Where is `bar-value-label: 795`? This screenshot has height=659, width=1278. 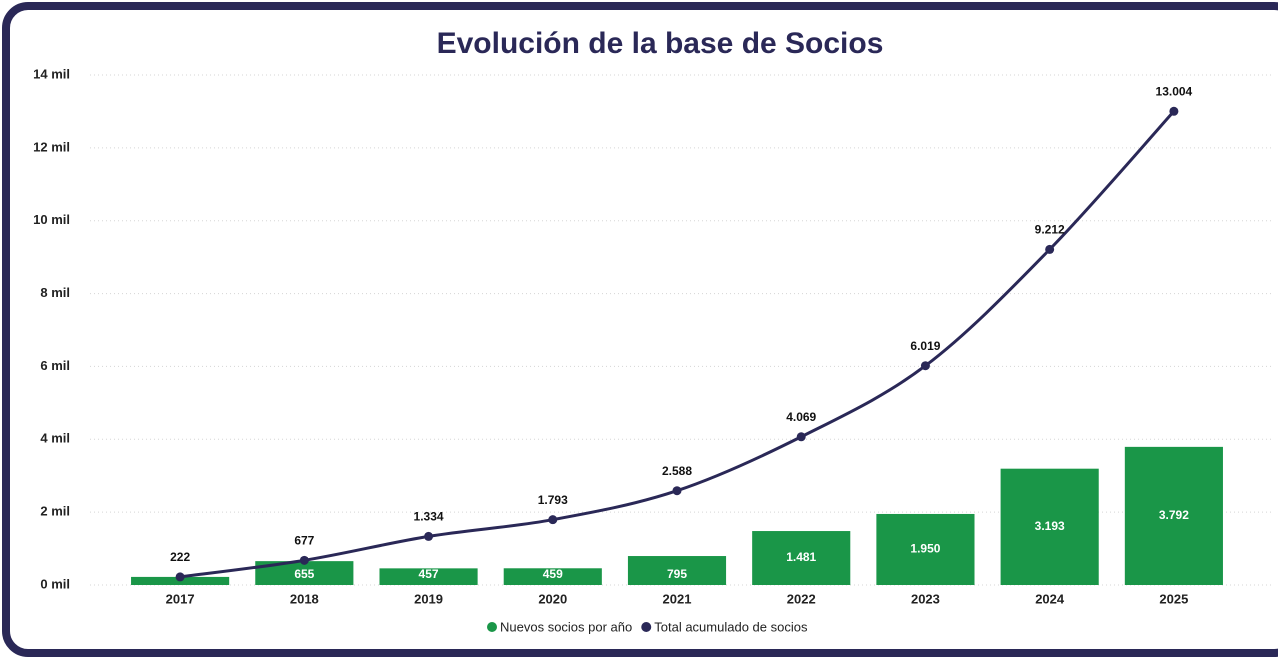 bar-value-label: 795 is located at coordinates (677, 574).